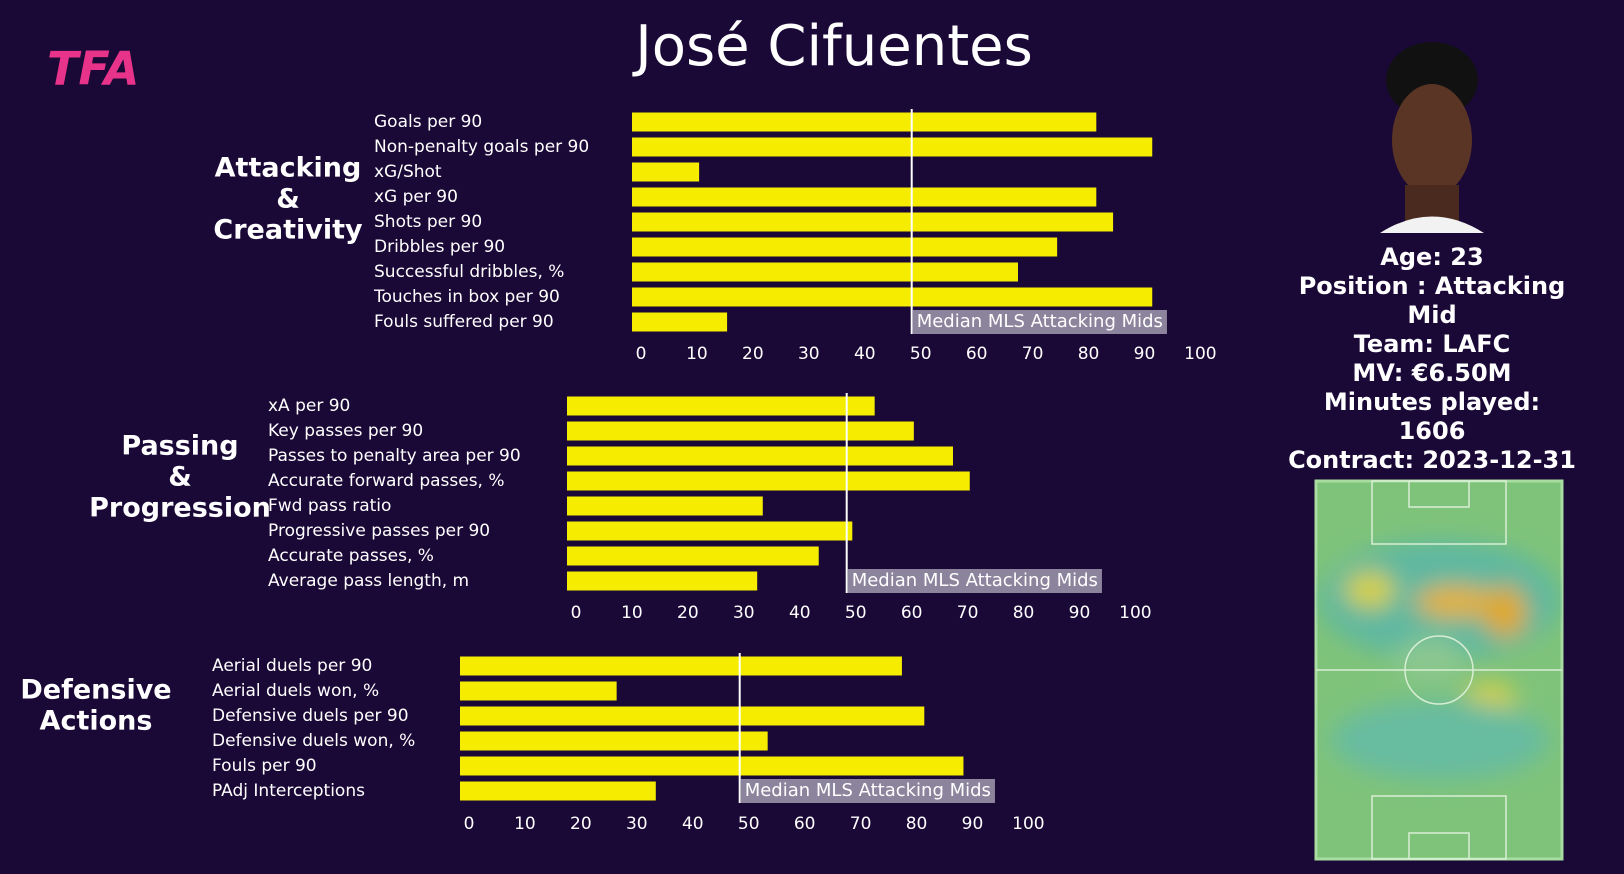 This screenshot has width=1624, height=874. I want to click on category-label: Successful dribbles, %, so click(469, 272).